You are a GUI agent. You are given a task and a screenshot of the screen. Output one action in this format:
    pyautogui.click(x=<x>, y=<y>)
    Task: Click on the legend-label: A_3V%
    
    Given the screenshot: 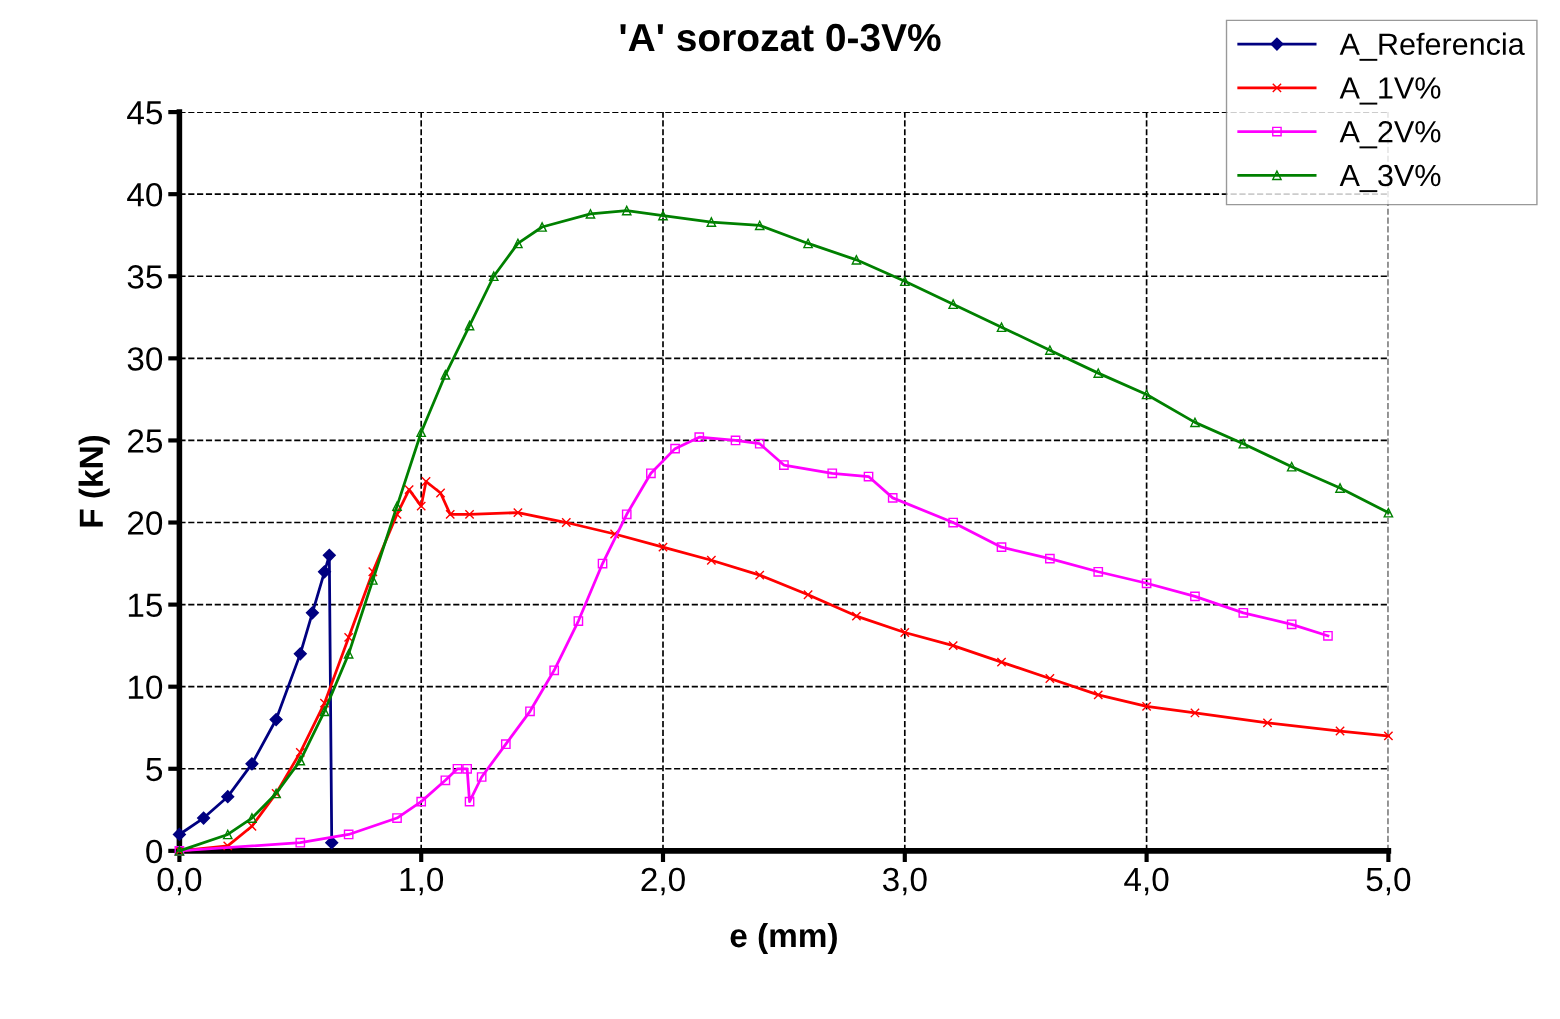 What is the action you would take?
    pyautogui.click(x=1390, y=178)
    